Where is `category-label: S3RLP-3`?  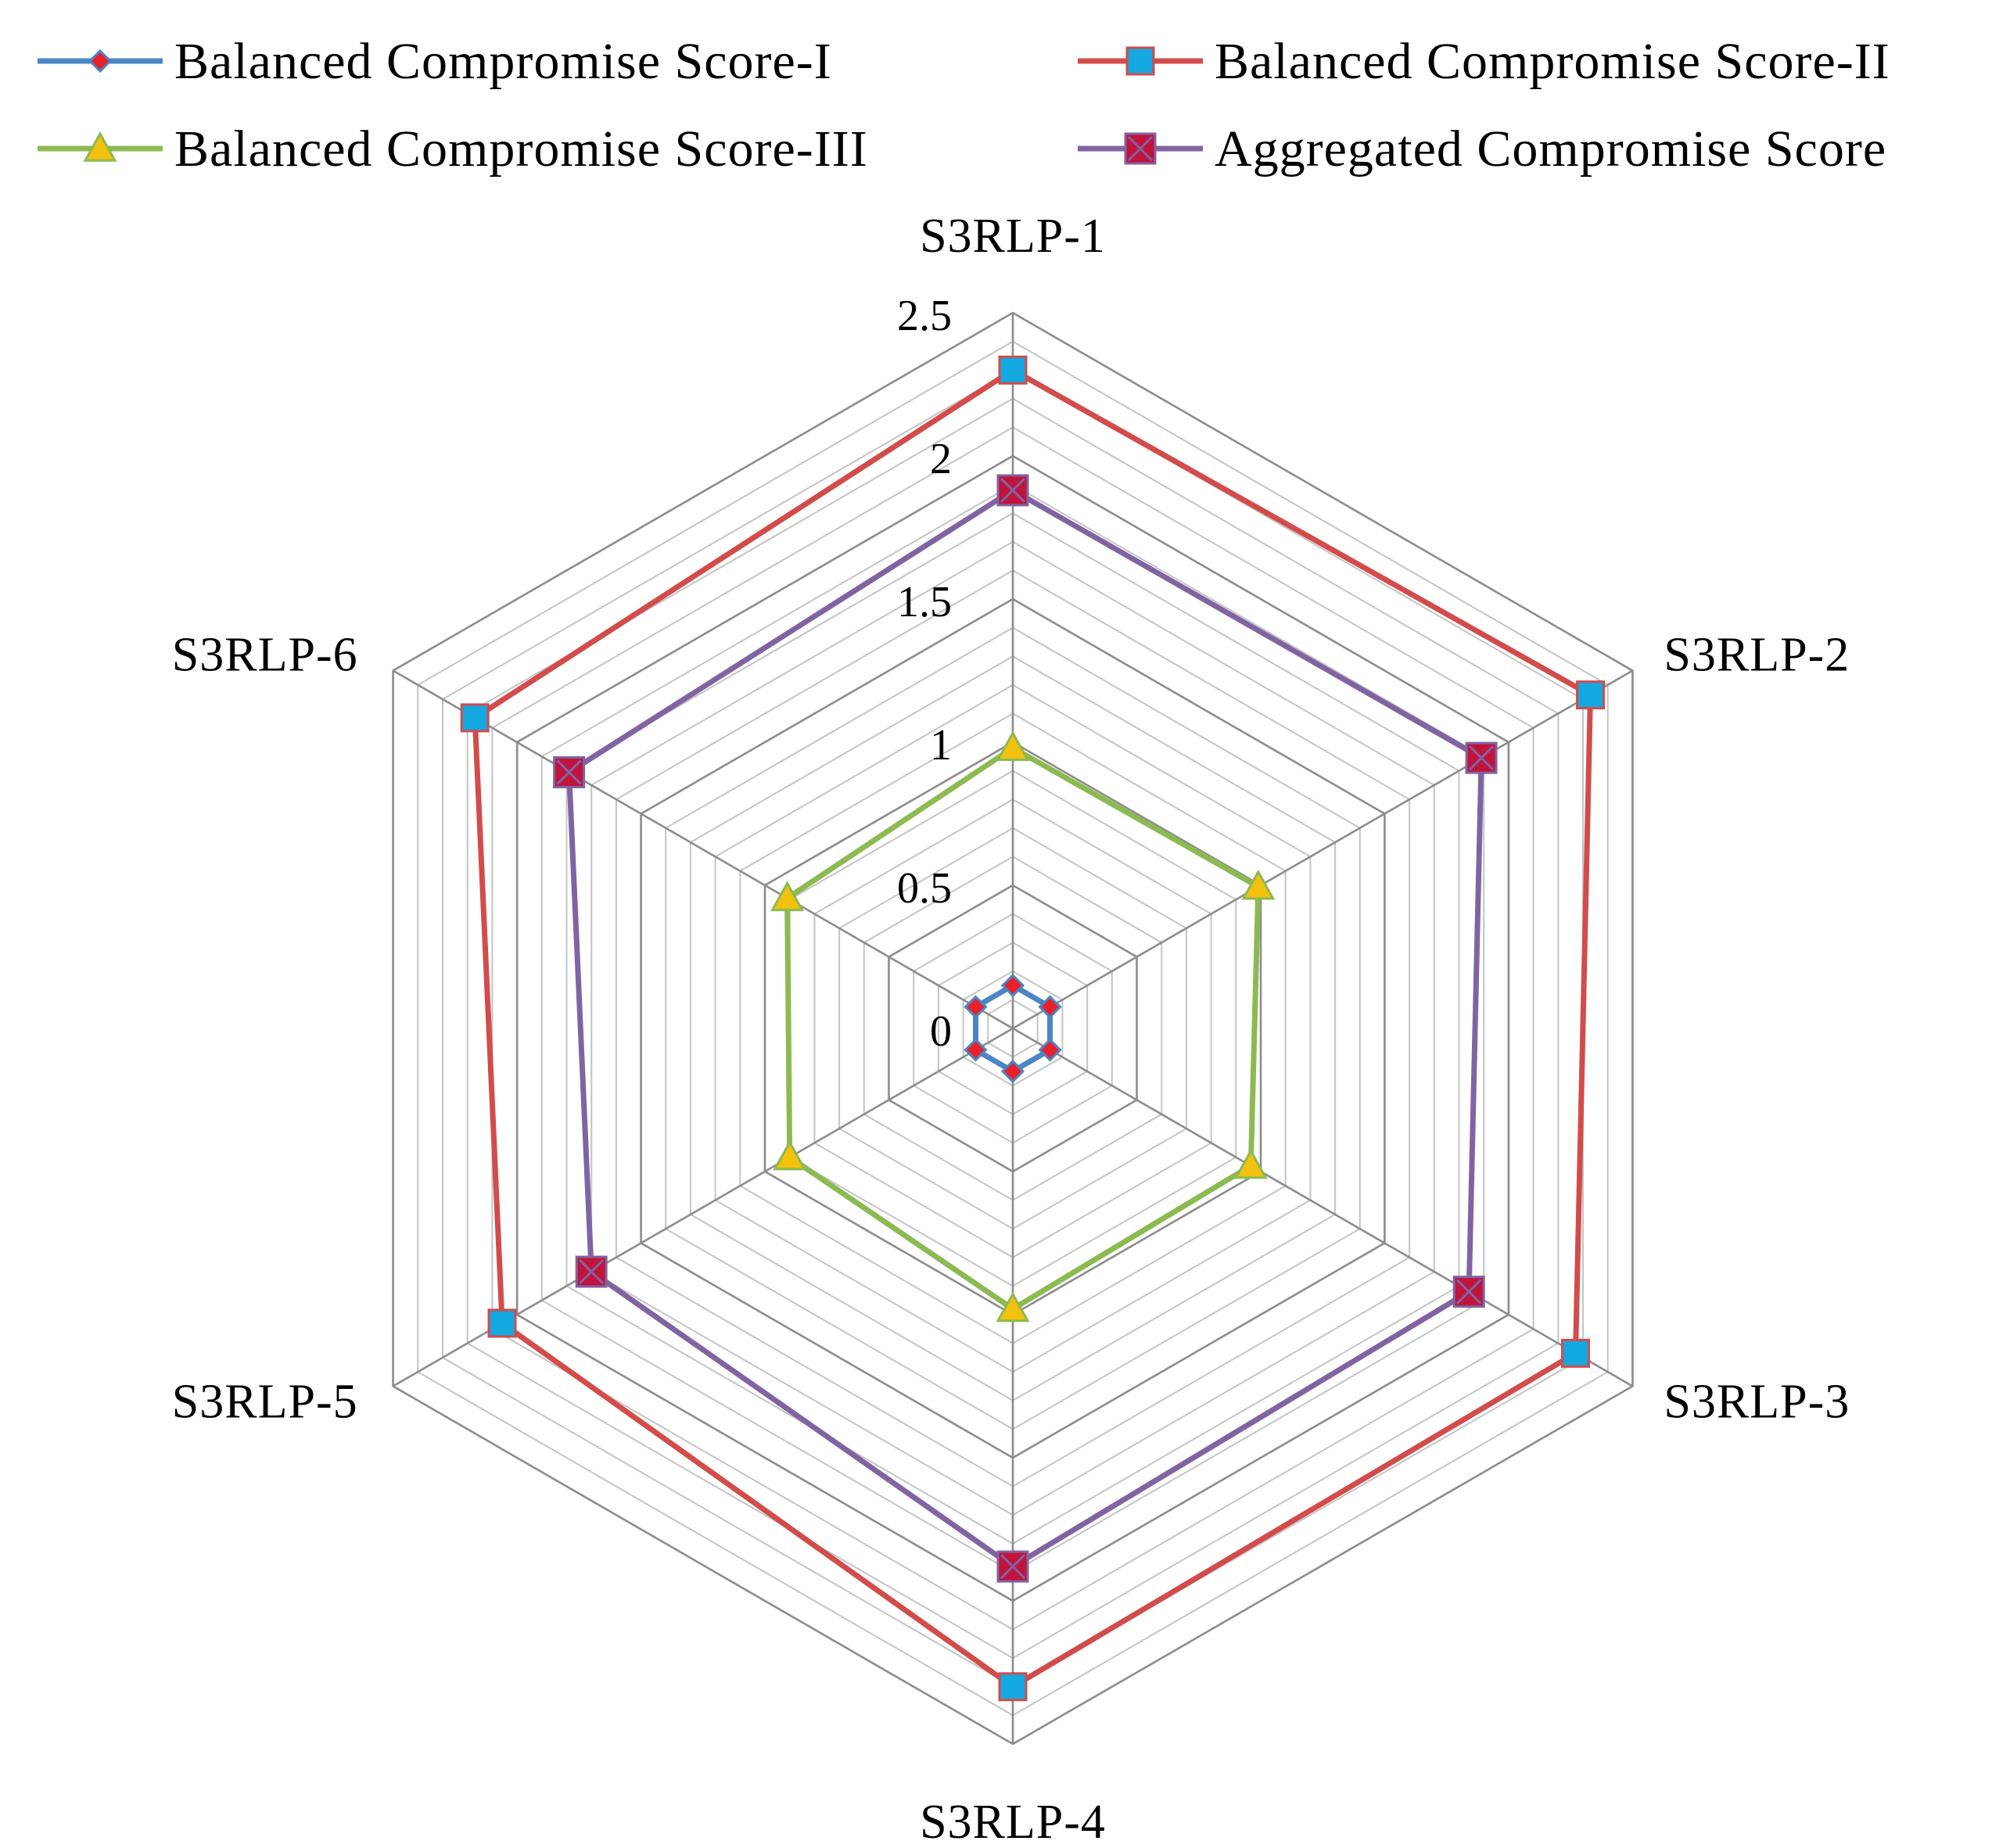 category-label: S3RLP-3 is located at coordinates (1757, 1402).